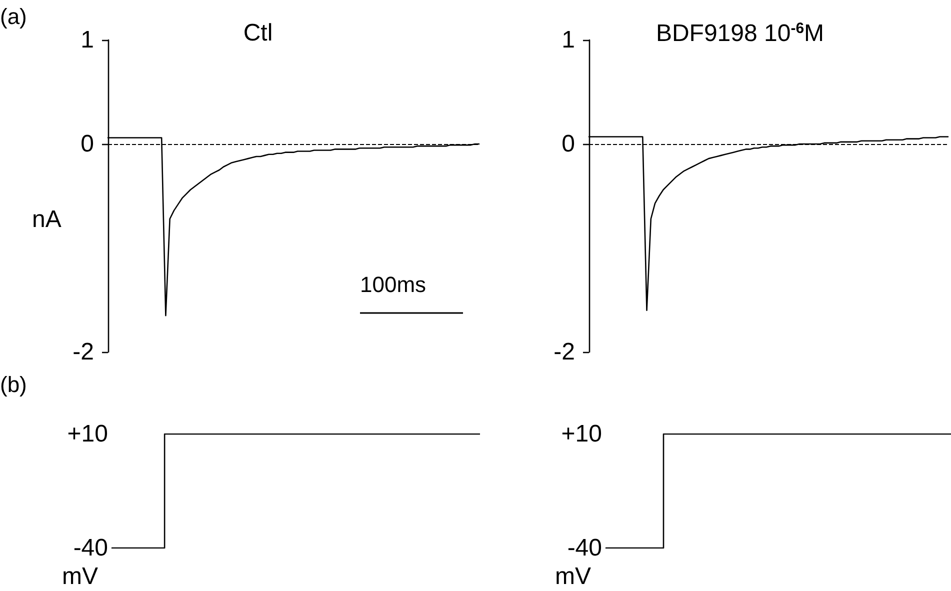 Image resolution: width=951 pixels, height=591 pixels. What do you see at coordinates (393, 285) in the screenshot?
I see `annotation: 100ms` at bounding box center [393, 285].